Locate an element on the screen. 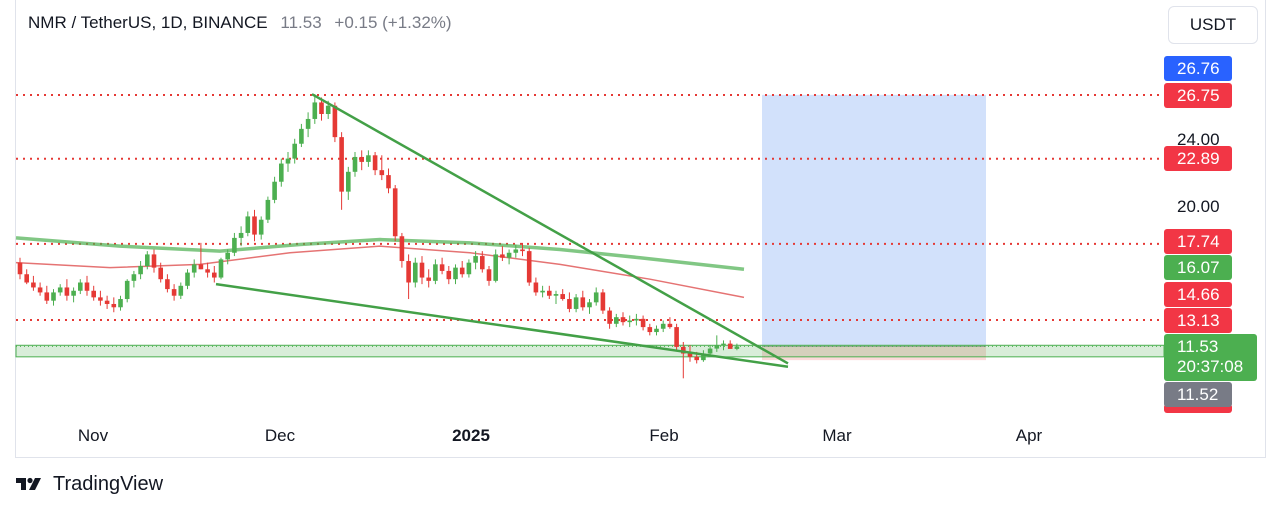  current-price-box: 11.53 20:37:08 is located at coordinates (1210, 357).